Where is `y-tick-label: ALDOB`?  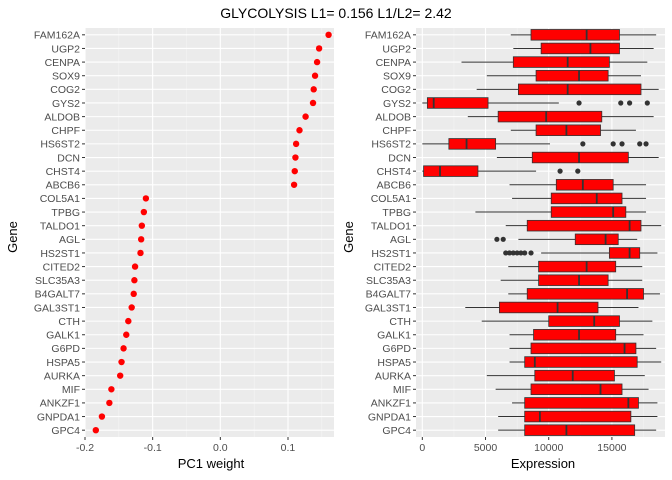
y-tick-label: ALDOB is located at coordinates (393, 117).